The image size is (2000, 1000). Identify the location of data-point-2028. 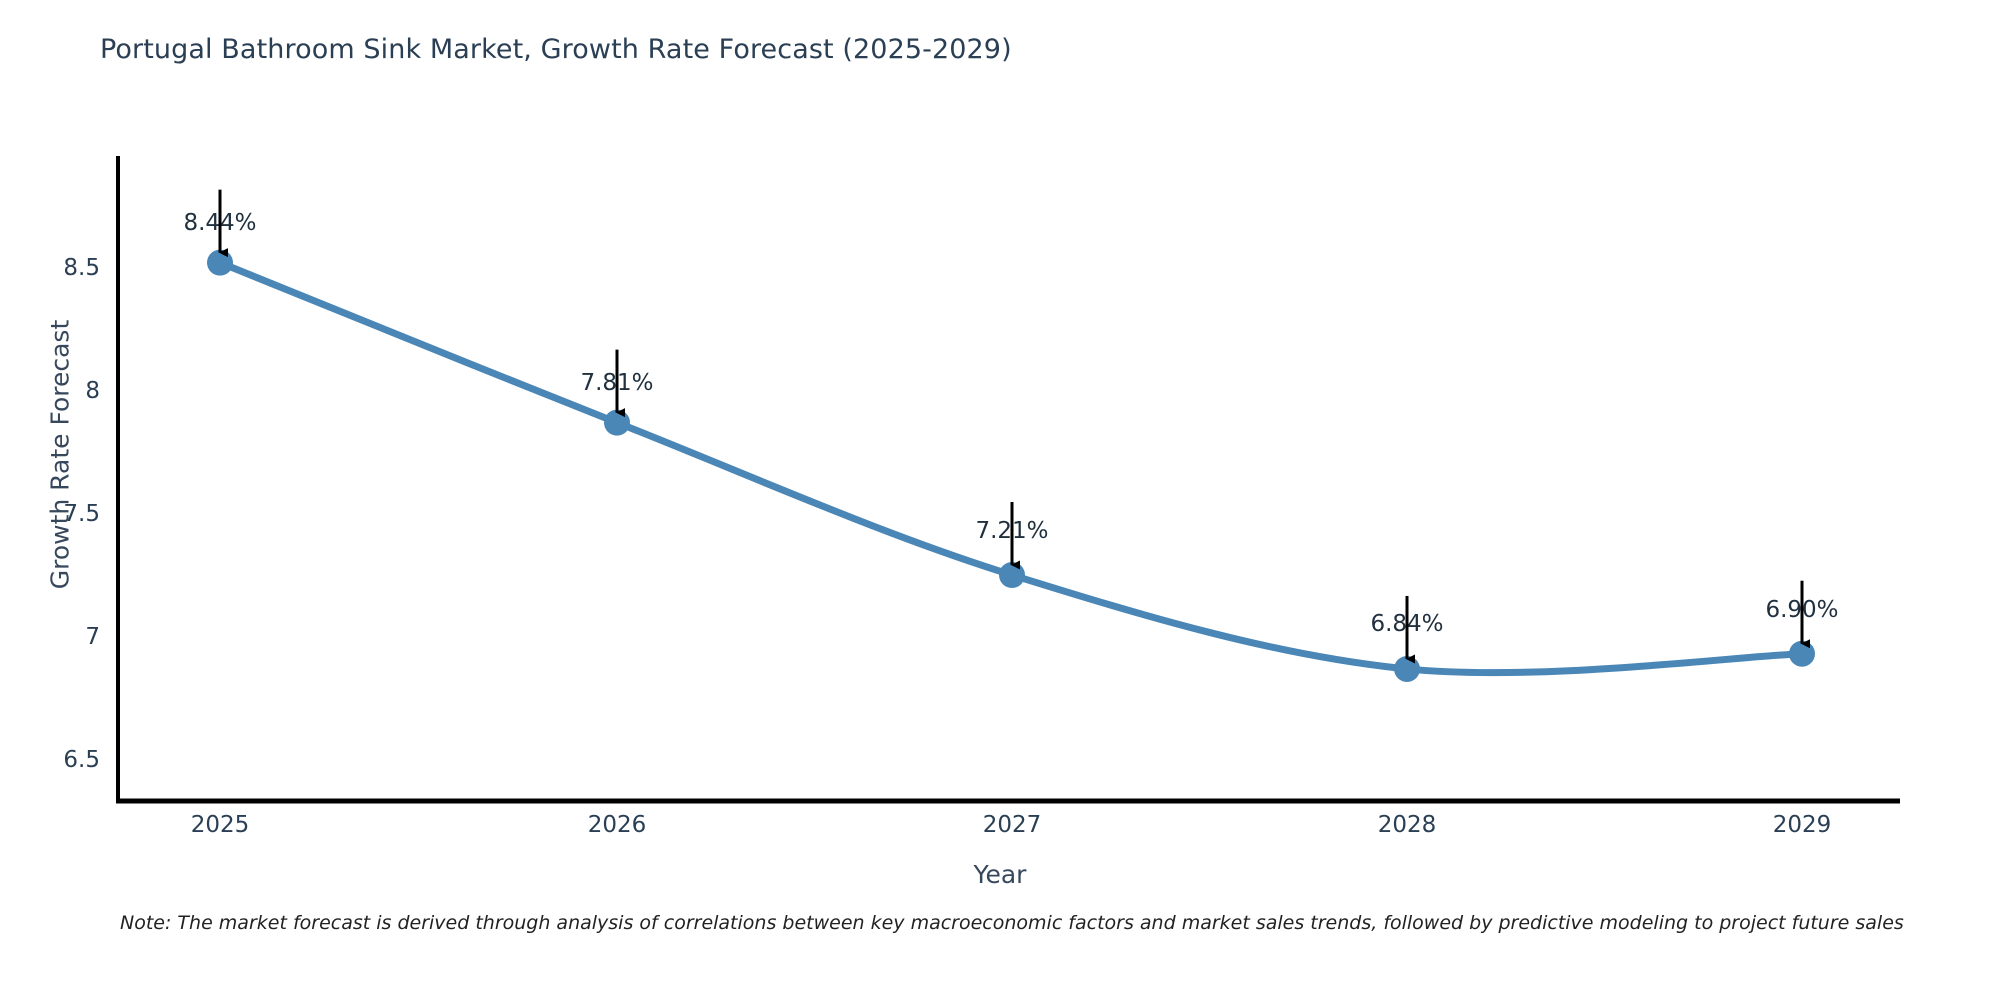
(1407, 668).